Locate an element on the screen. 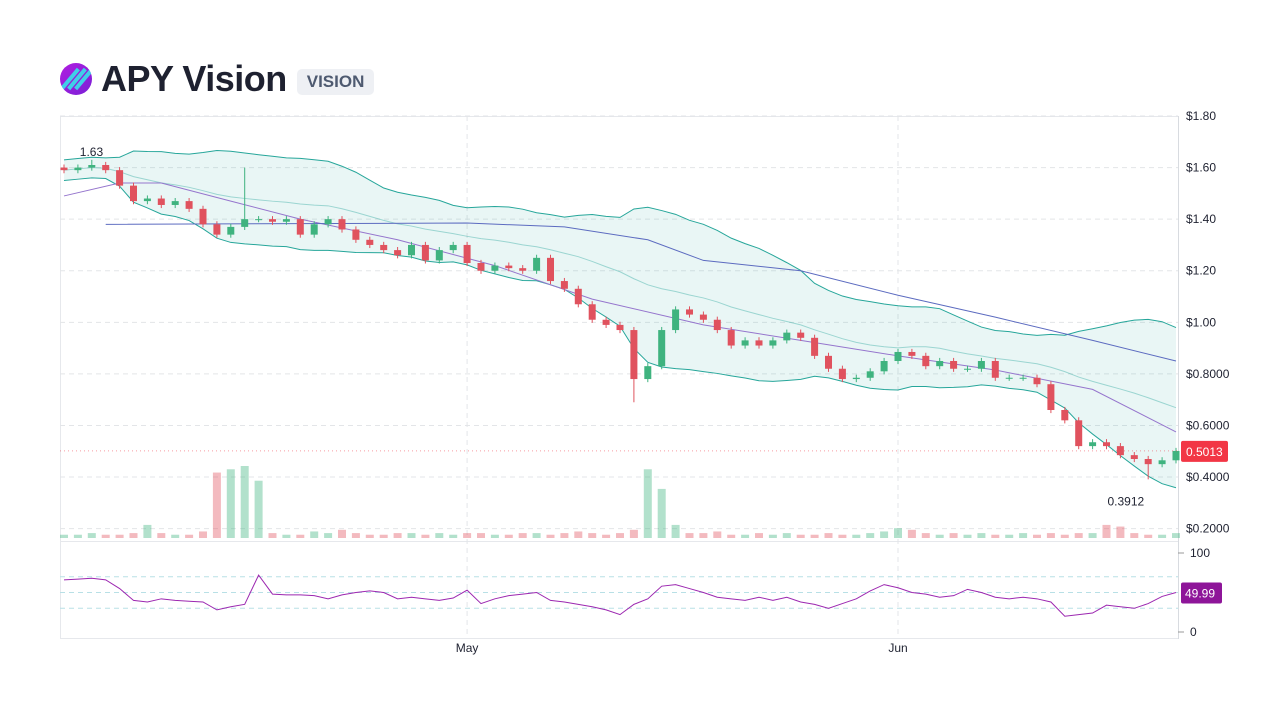 This screenshot has width=1280, height=720. rsi-tick-label: 100 is located at coordinates (1200, 553).